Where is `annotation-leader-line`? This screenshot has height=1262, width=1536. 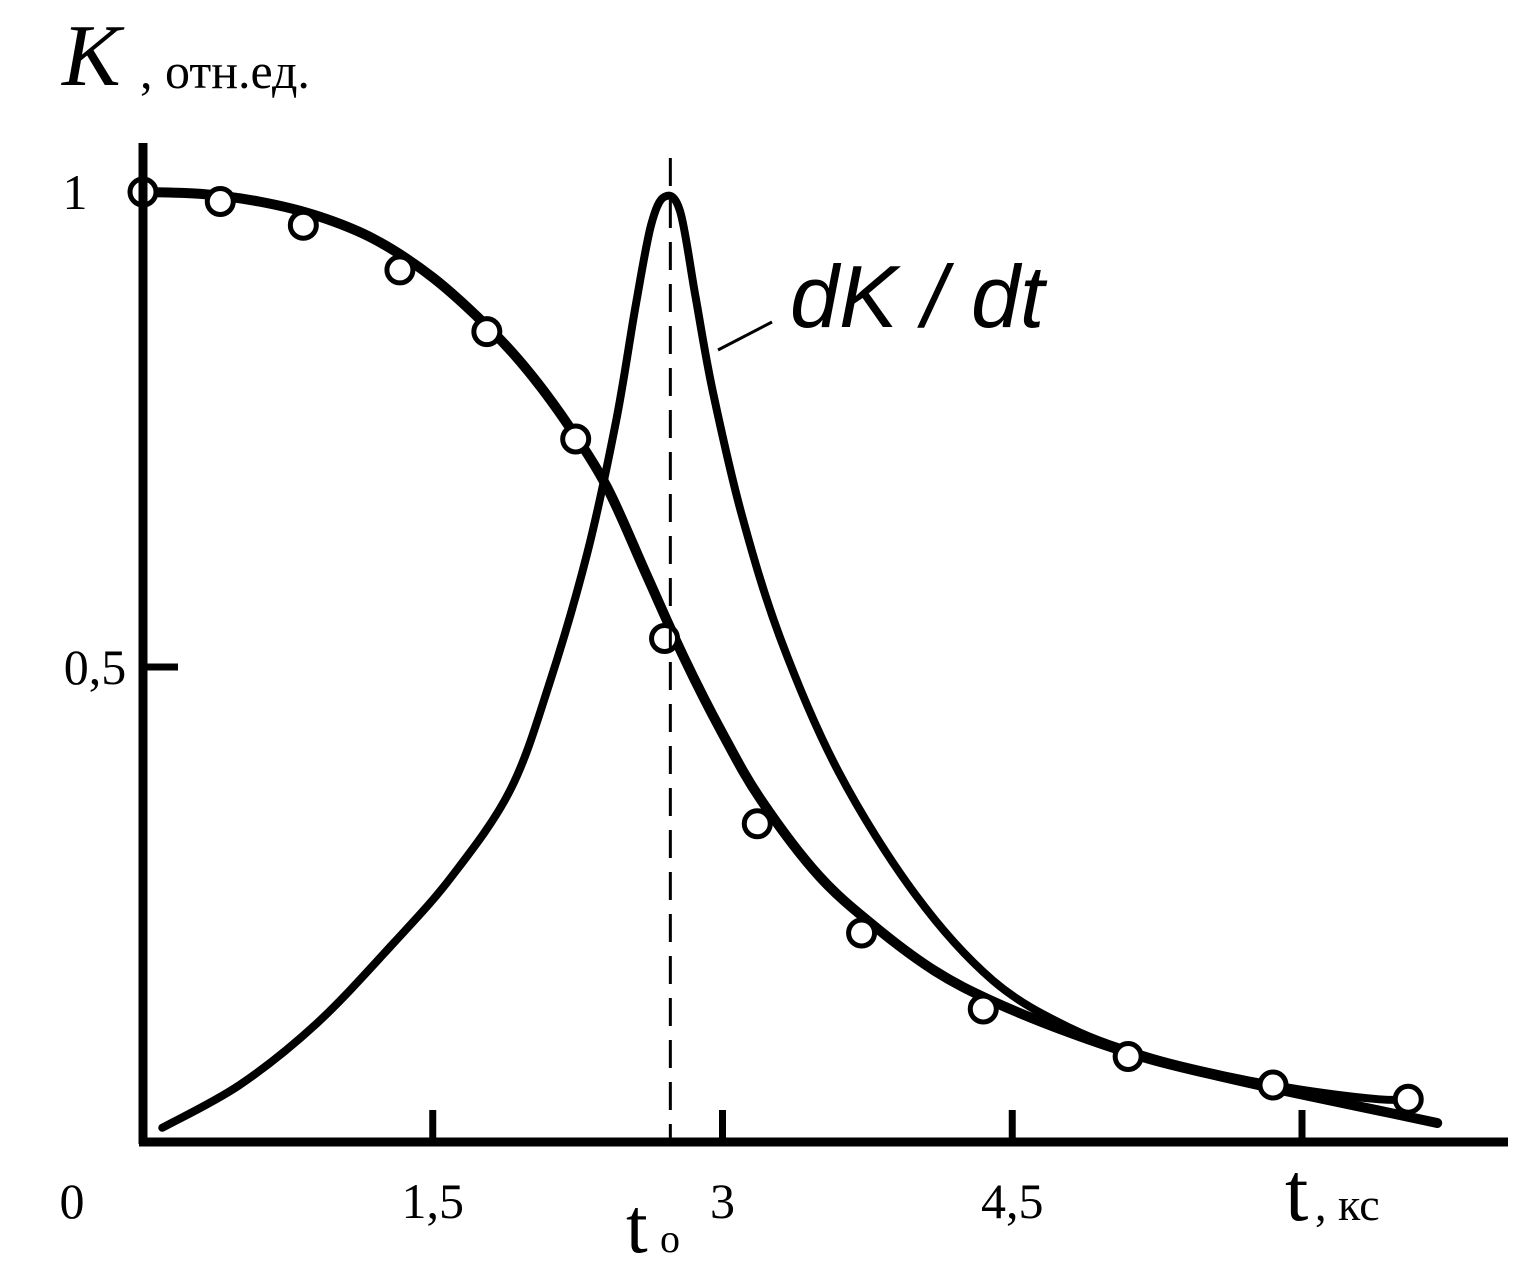 annotation-leader-line is located at coordinates (745, 336).